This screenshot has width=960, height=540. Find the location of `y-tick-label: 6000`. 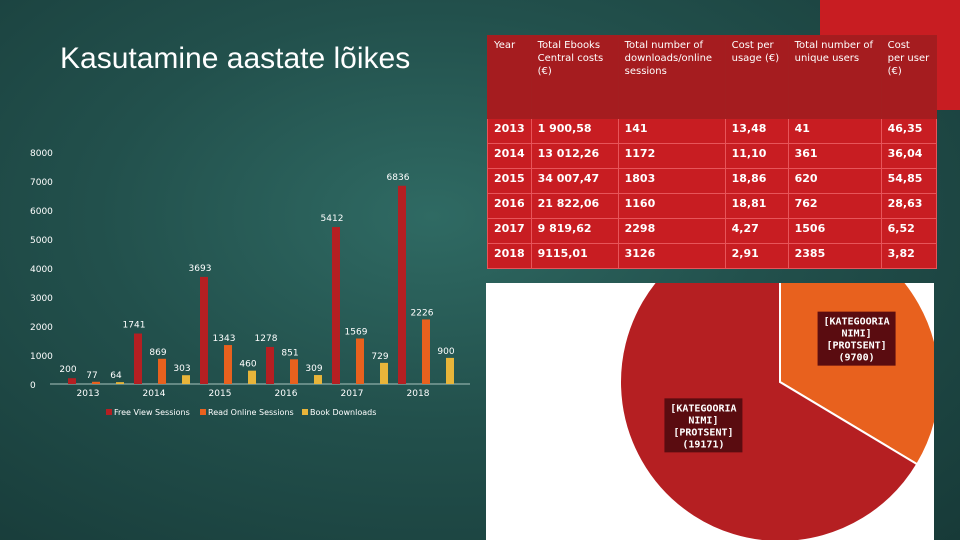

y-tick-label: 6000 is located at coordinates (41, 212).